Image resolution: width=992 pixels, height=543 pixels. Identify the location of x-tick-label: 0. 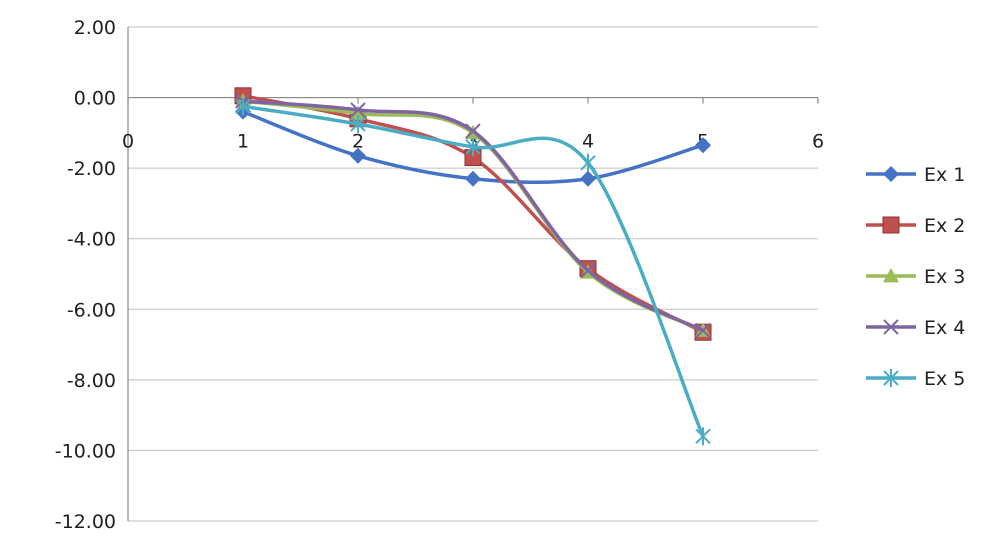
(128, 142).